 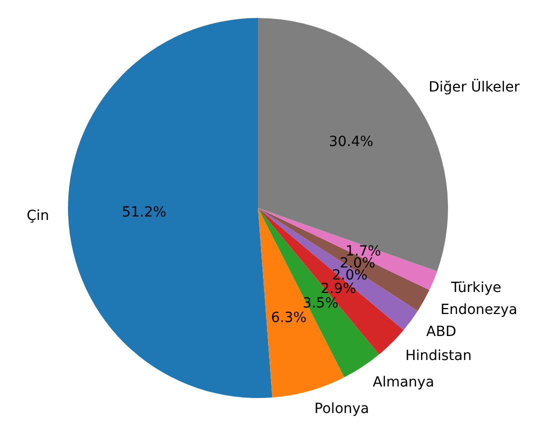 What do you see at coordinates (438, 356) in the screenshot?
I see `slice-label: Hindistan` at bounding box center [438, 356].